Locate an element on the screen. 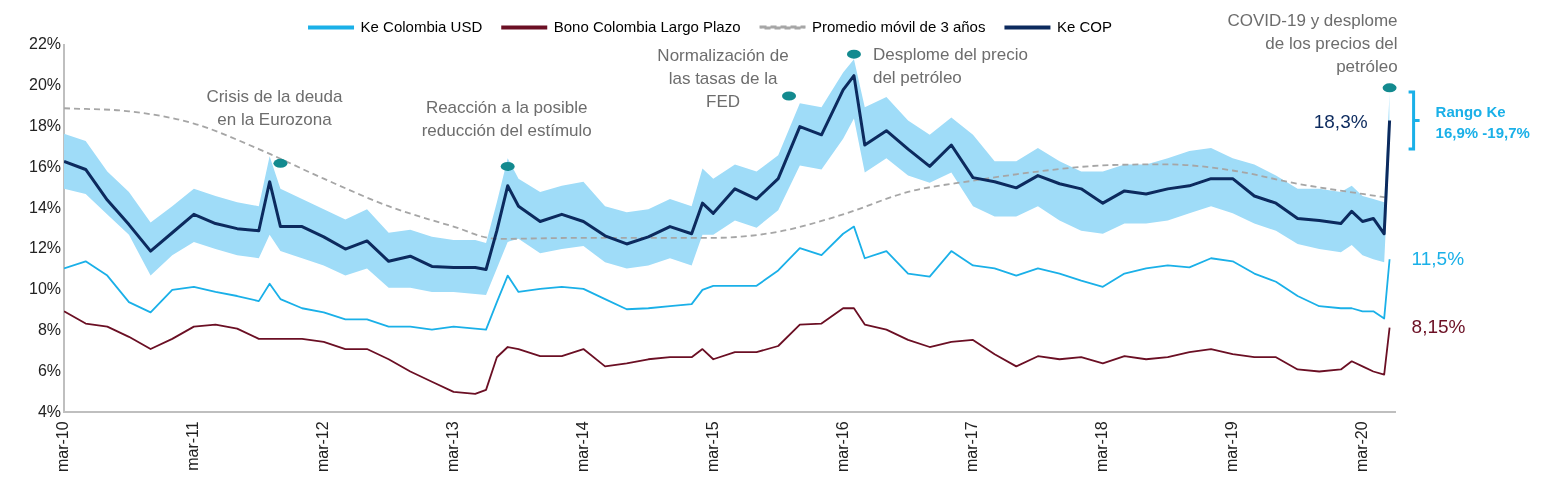  legend-label: Ke COP is located at coordinates (1084, 26).